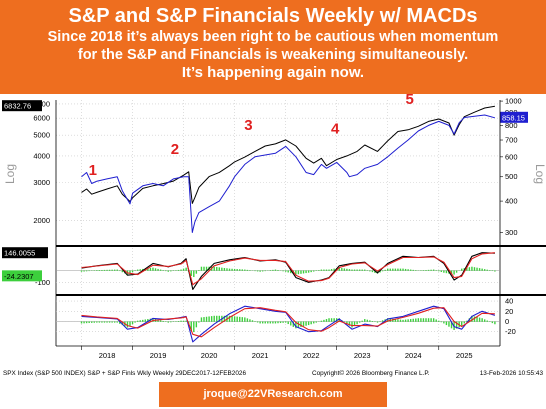 Image resolution: width=546 pixels, height=409 pixels. Describe the element at coordinates (511, 201) in the screenshot. I see `right-tick-label: 400` at that location.